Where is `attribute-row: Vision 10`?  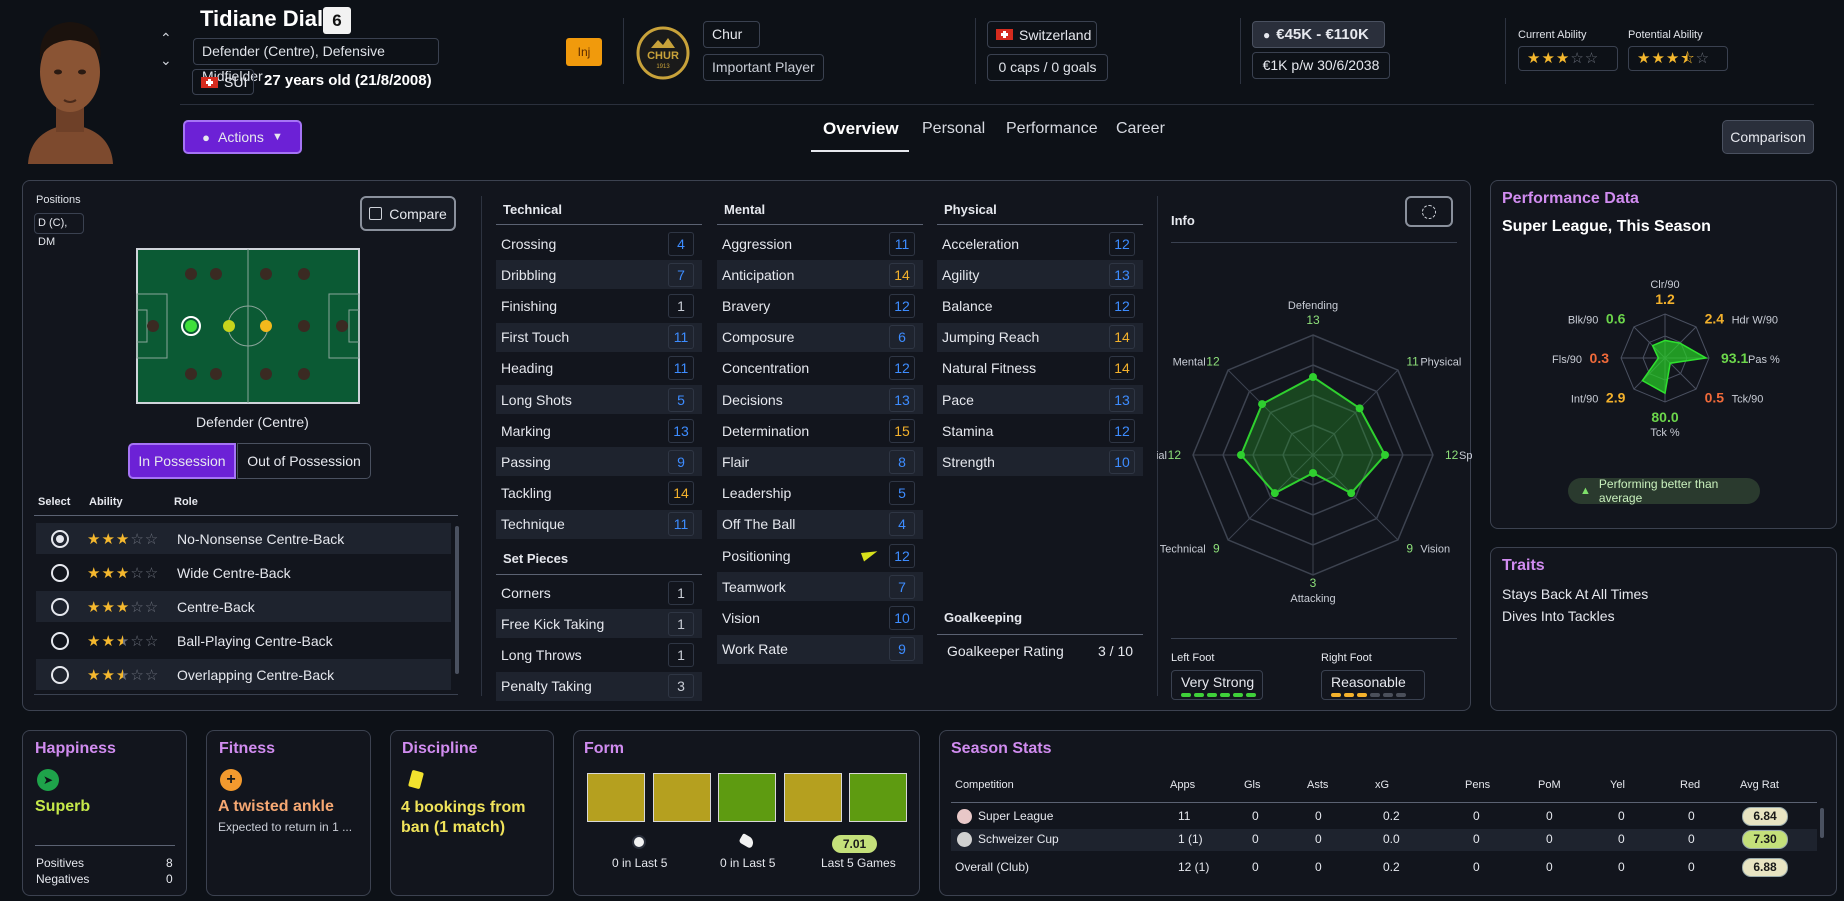
attribute-row: Vision 10 is located at coordinates (820, 617).